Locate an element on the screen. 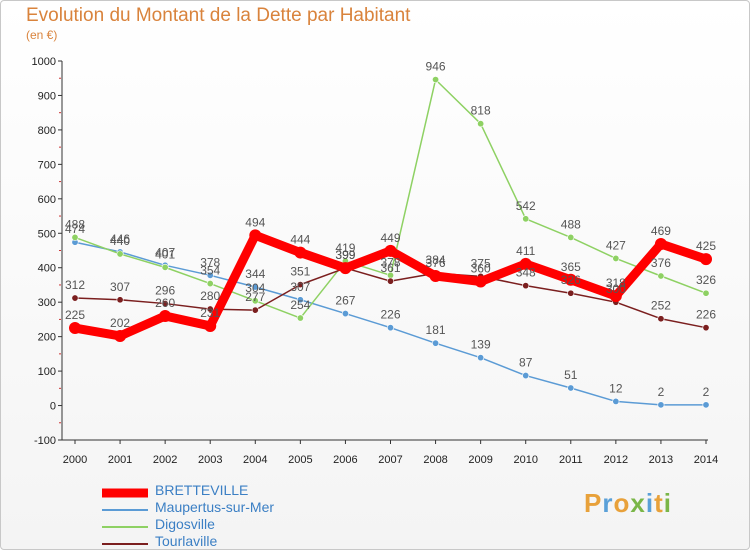  x-tick-label: 2012 is located at coordinates (616, 460).